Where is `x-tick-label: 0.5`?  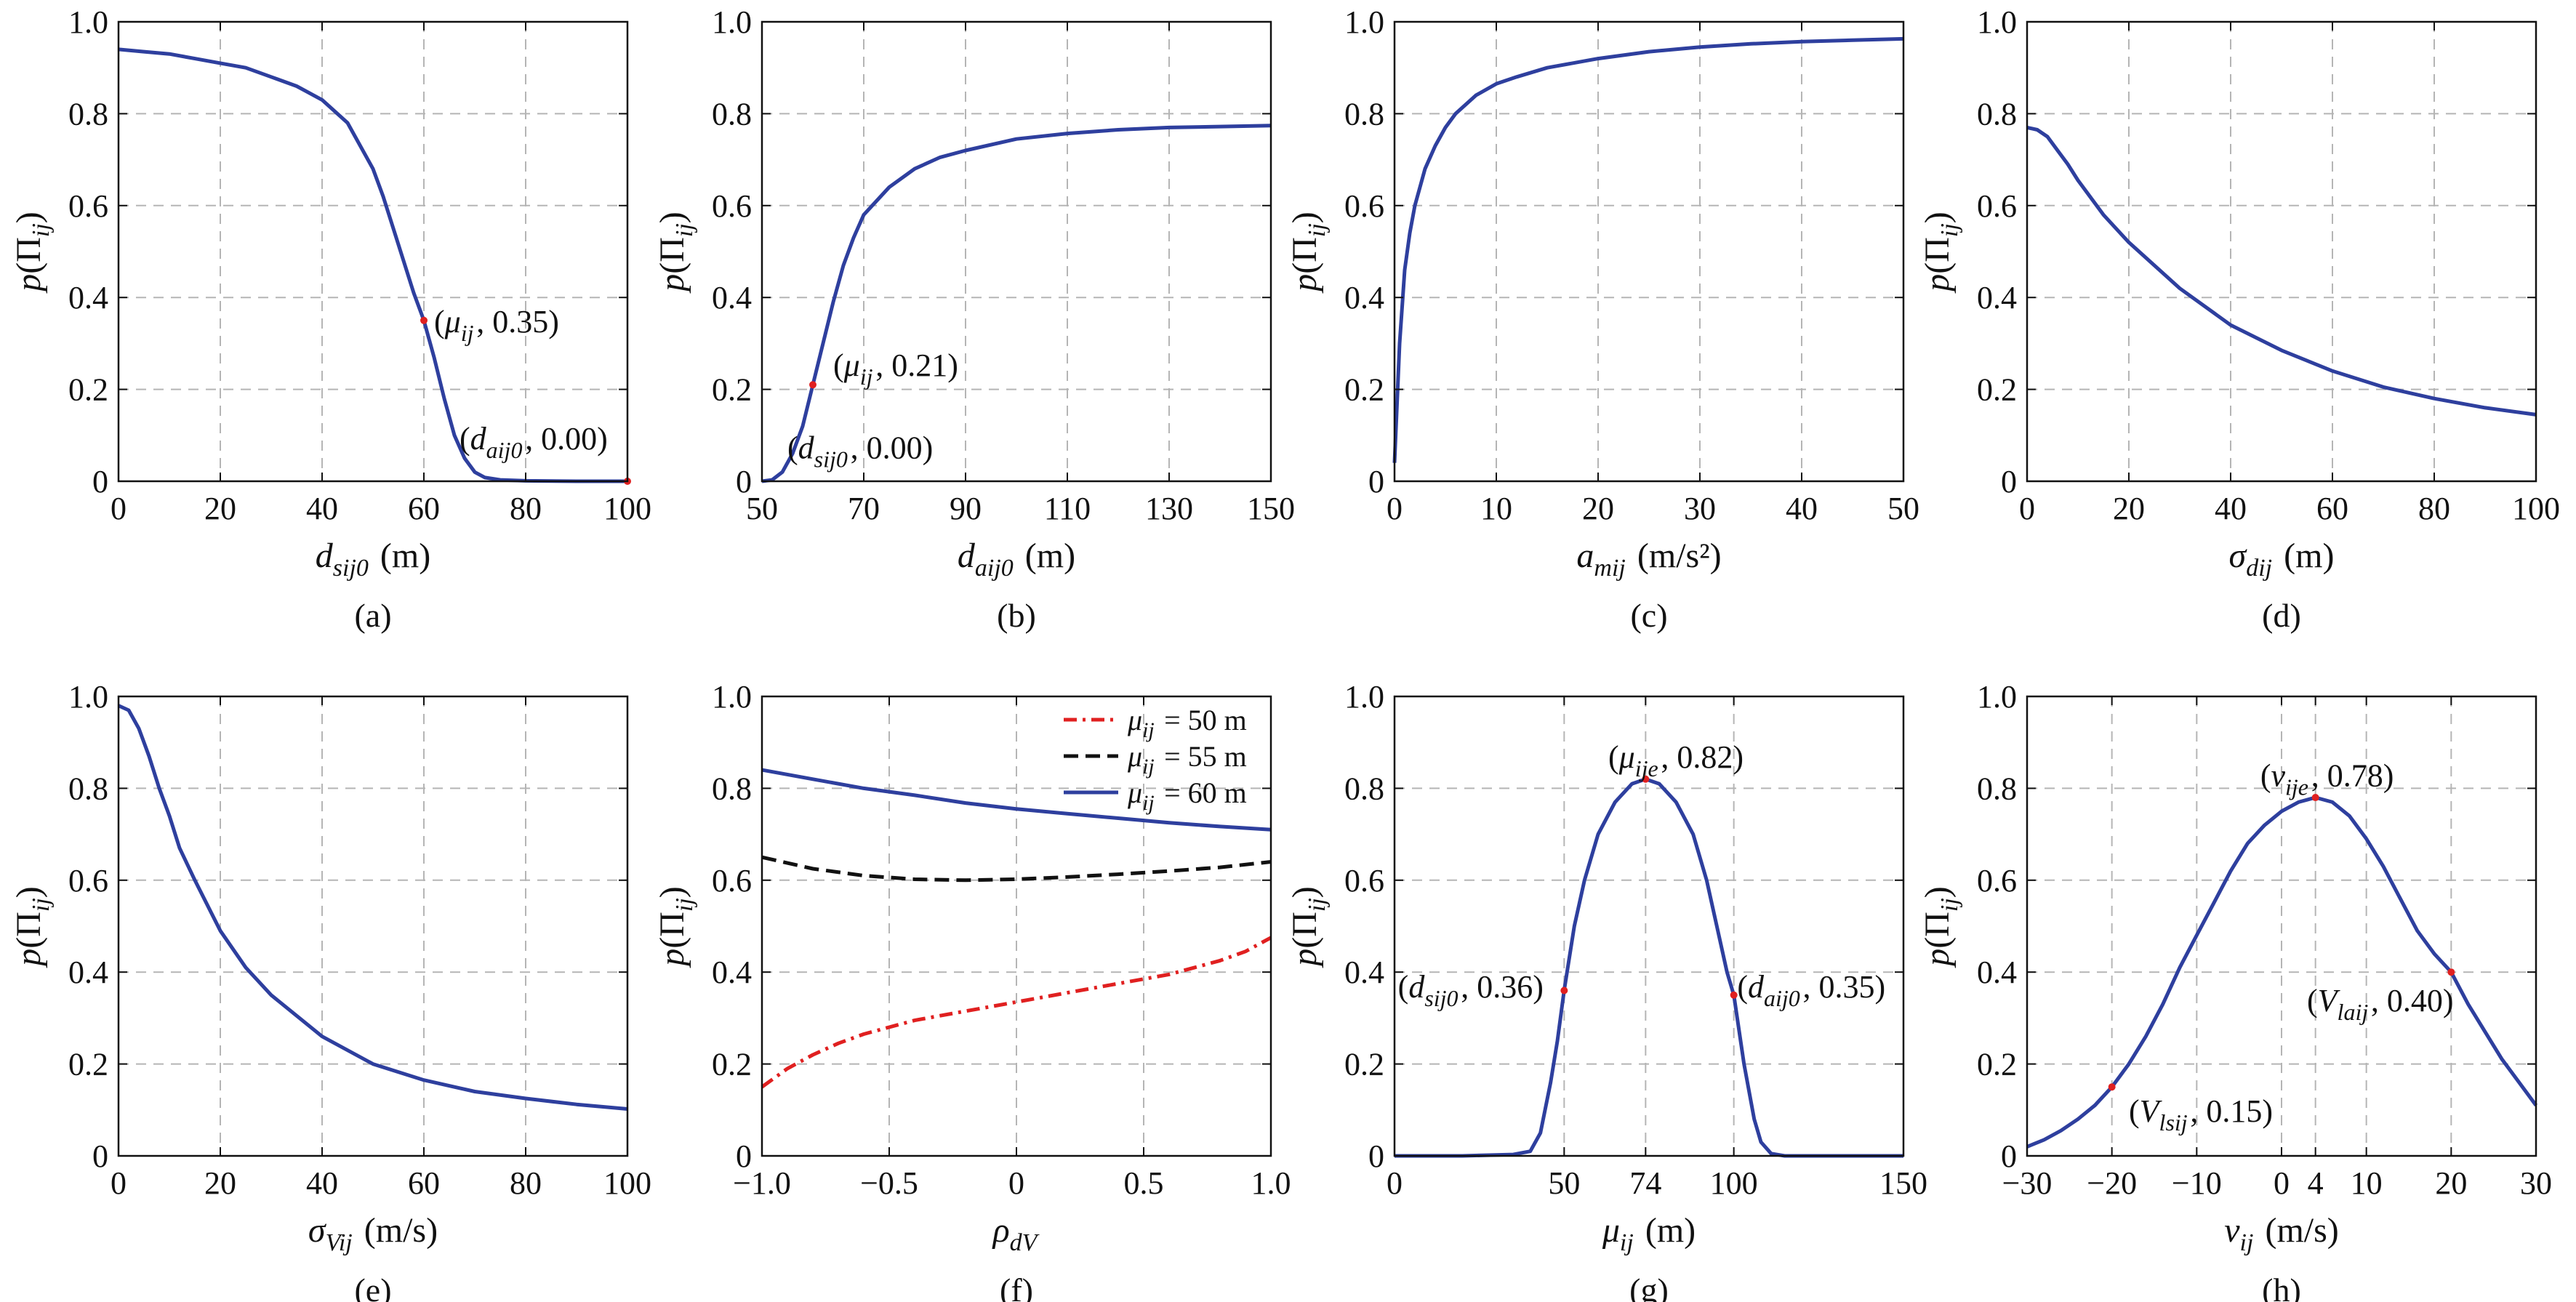 x-tick-label: 0.5 is located at coordinates (1144, 1183).